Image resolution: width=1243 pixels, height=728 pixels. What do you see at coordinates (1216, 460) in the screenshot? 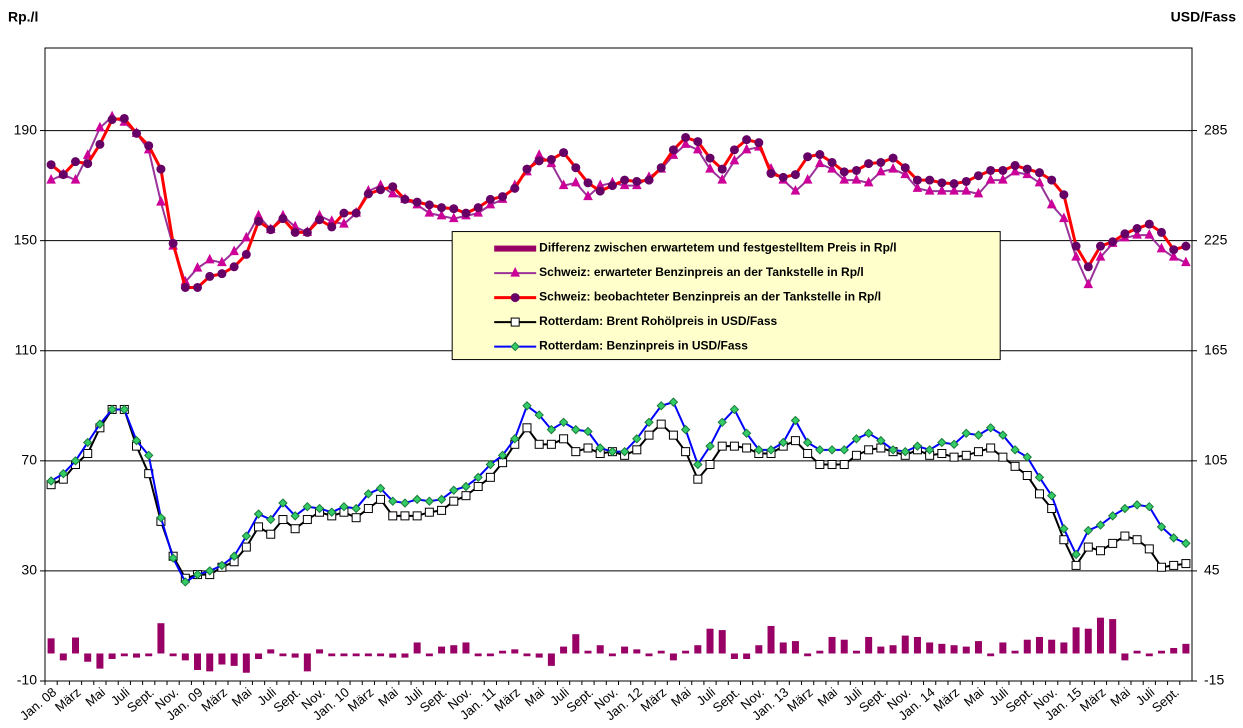
I see `y2-tick-label: 105` at bounding box center [1216, 460].